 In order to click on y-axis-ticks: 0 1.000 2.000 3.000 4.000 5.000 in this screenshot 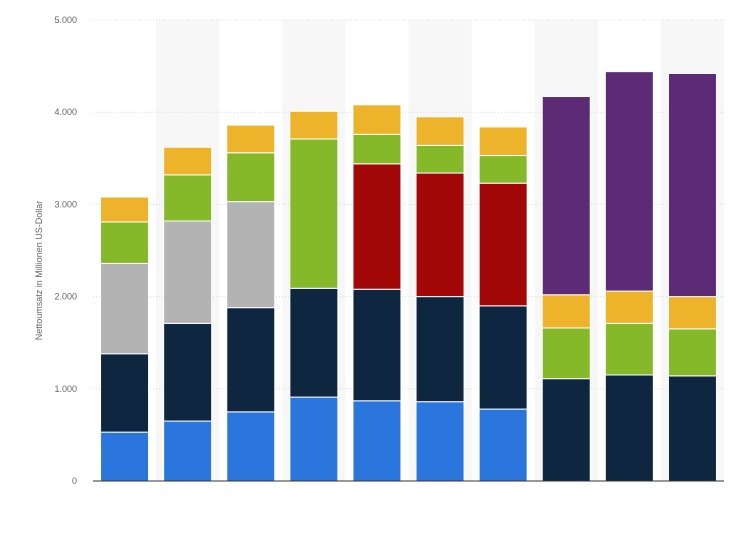, I will do `click(65, 250)`.